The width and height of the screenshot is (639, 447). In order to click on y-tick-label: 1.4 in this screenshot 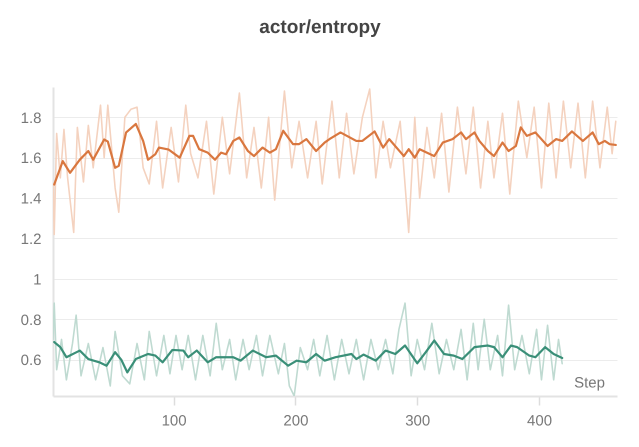, I will do `click(31, 199)`.